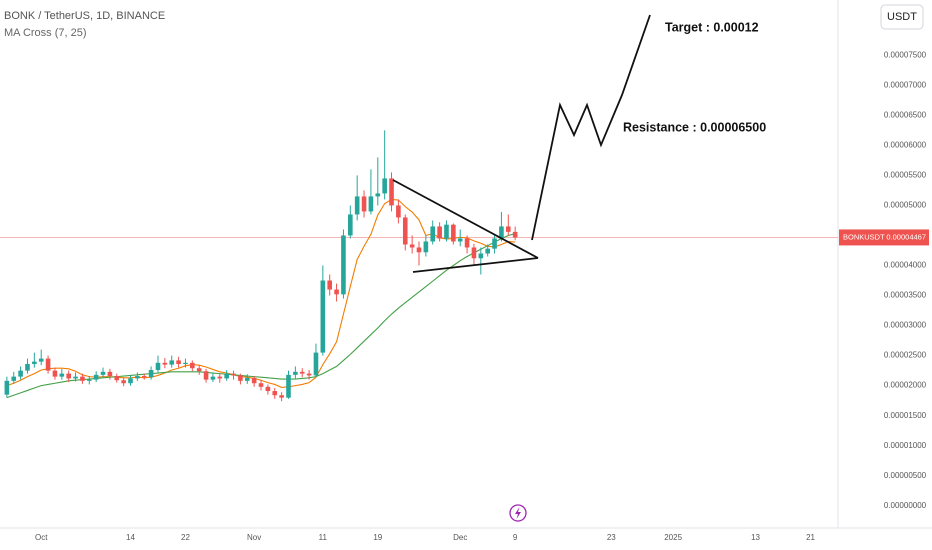  Describe the element at coordinates (130, 537) in the screenshot. I see `x-tick-label: 14` at that location.